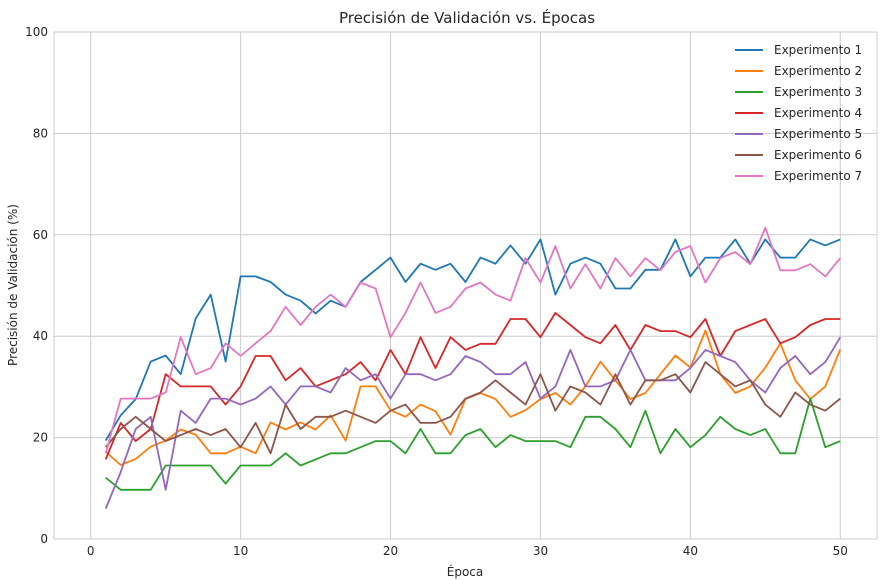  Describe the element at coordinates (818, 50) in the screenshot. I see `legend-label: Experimento 1` at that location.